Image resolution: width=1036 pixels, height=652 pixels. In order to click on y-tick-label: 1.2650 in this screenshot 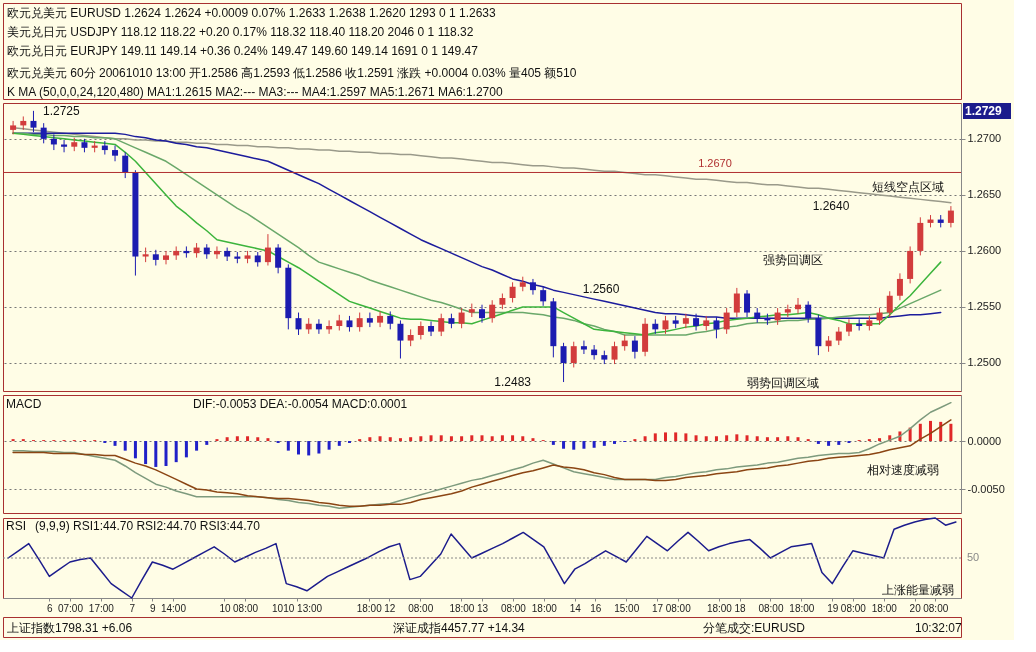, I will do `click(984, 194)`.